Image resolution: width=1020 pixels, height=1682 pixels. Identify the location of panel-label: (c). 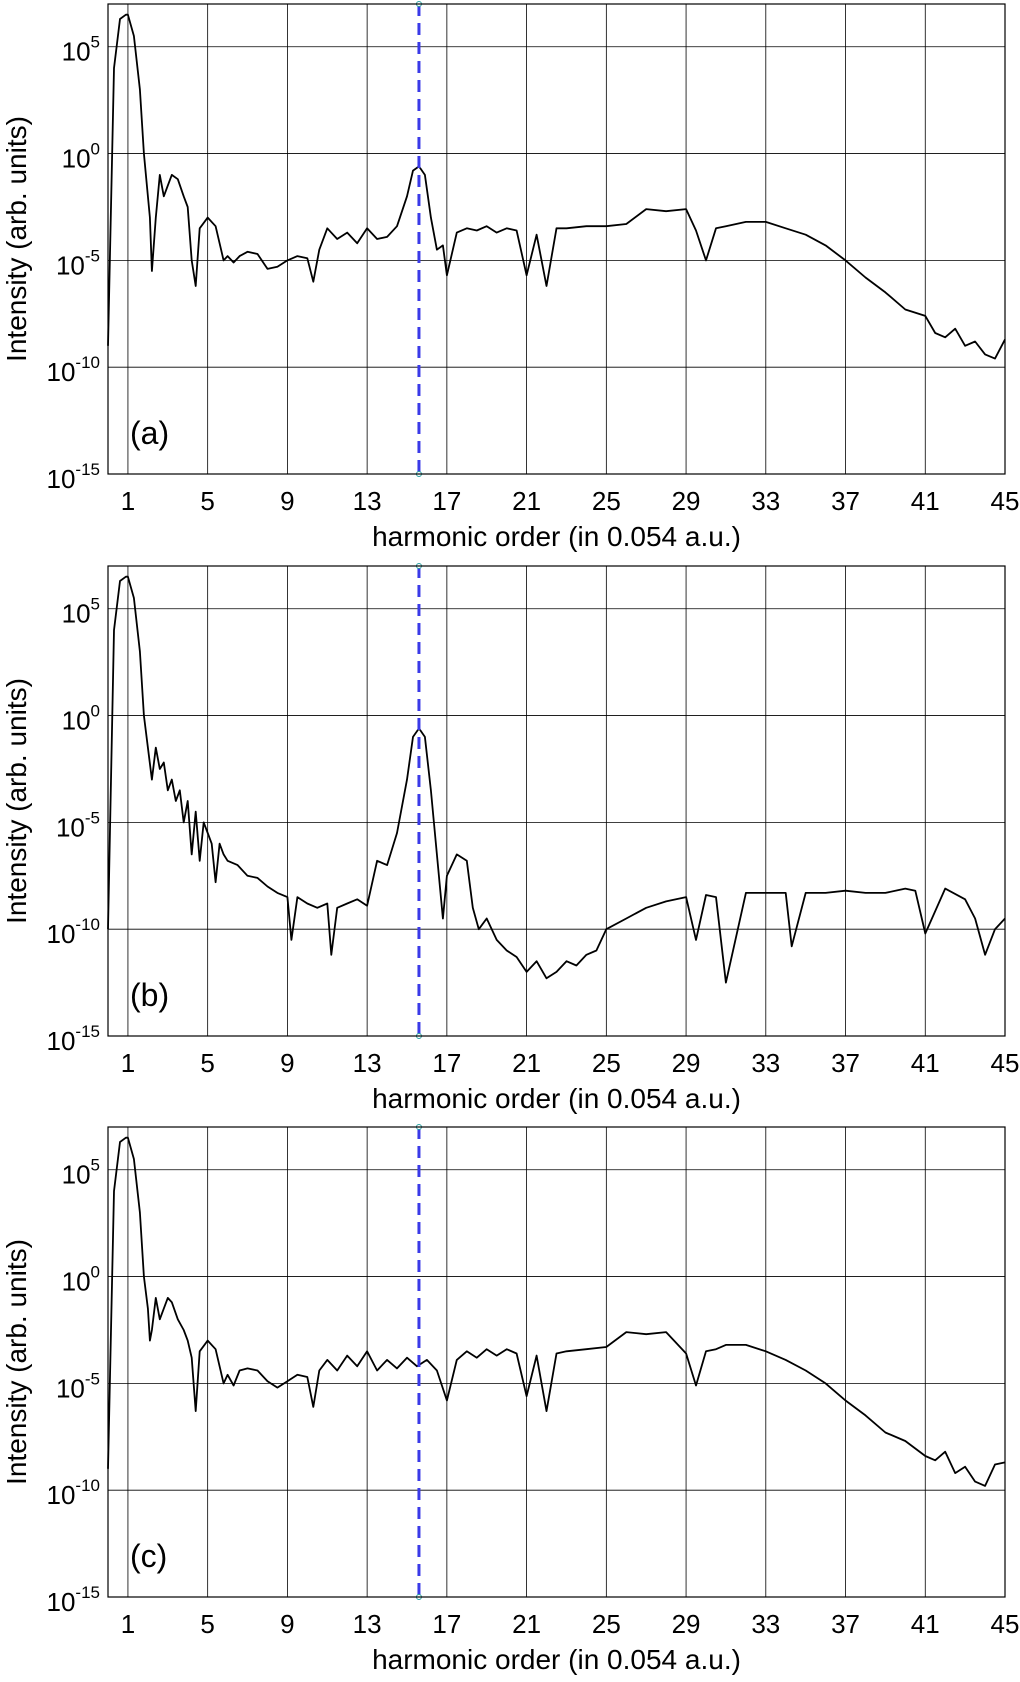
(148, 1556).